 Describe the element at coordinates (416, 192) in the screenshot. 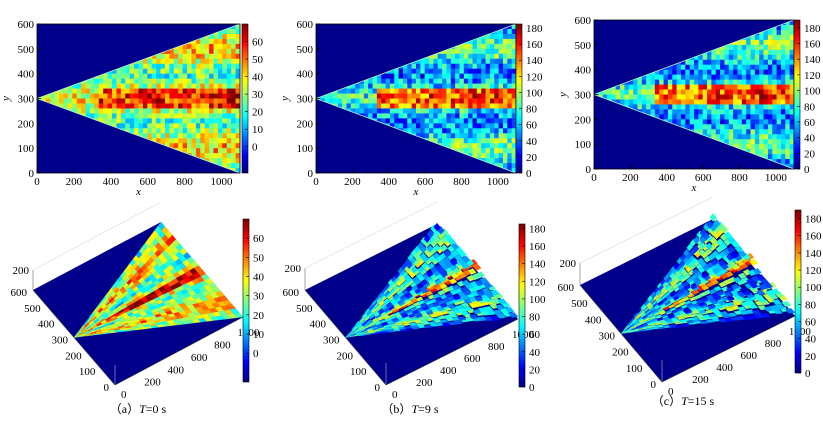

I see `x-axis-label: x` at that location.